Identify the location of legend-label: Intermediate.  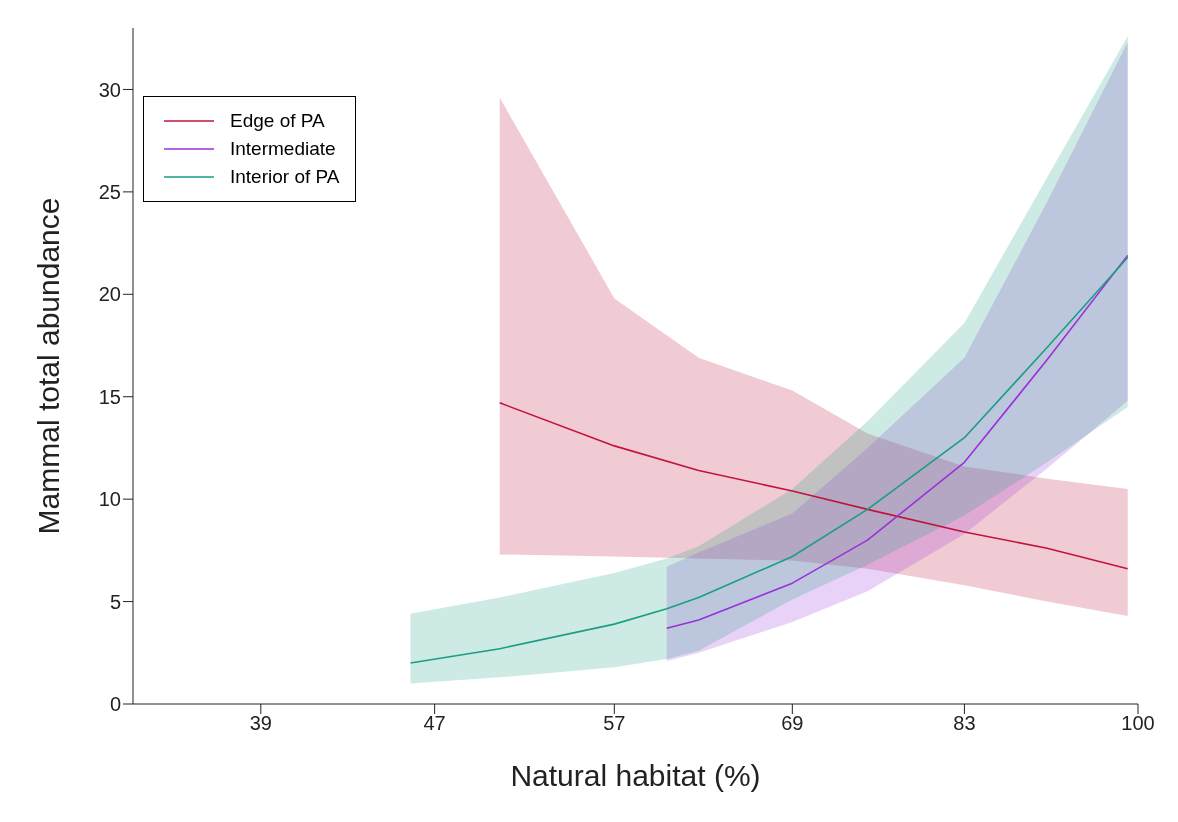
(283, 149).